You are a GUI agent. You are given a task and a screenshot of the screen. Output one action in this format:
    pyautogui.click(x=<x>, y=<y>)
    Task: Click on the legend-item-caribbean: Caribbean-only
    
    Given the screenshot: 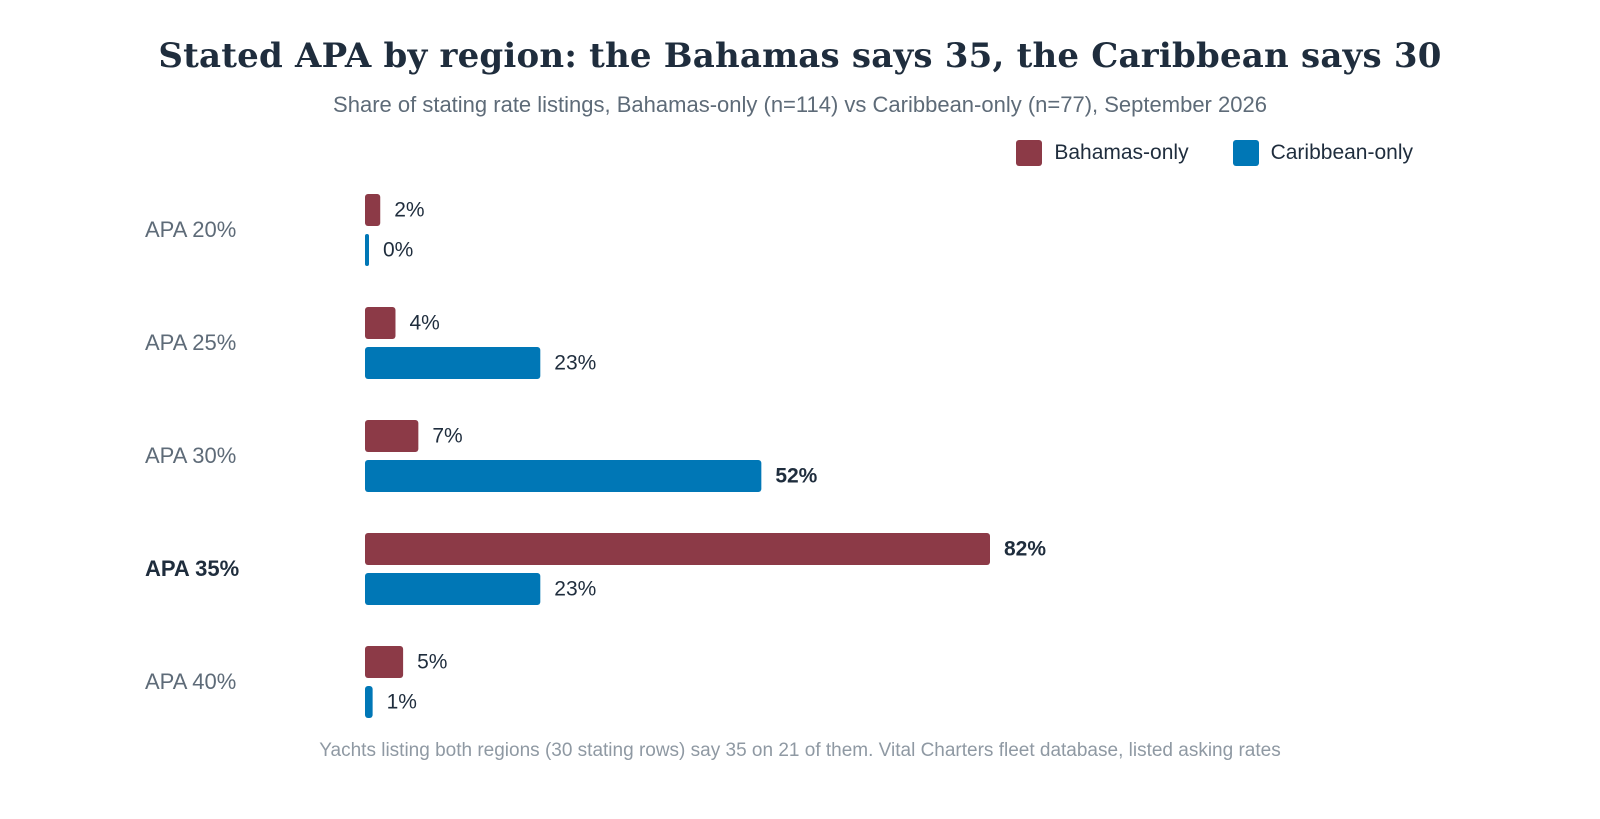 What is the action you would take?
    pyautogui.click(x=1322, y=153)
    